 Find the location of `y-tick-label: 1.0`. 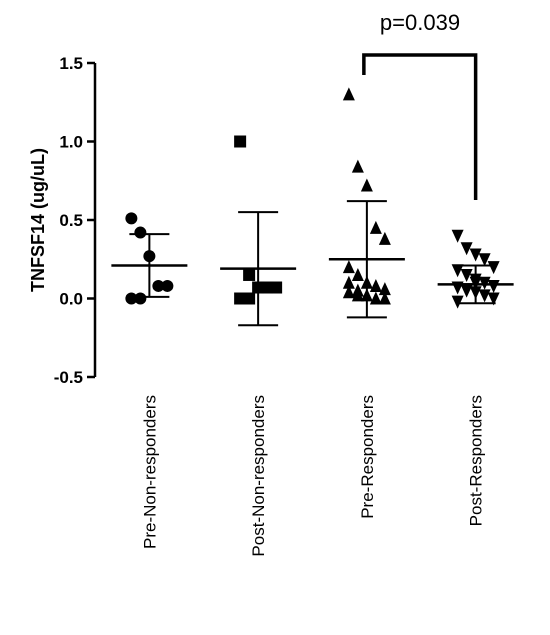

y-tick-label: 1.0 is located at coordinates (71, 142).